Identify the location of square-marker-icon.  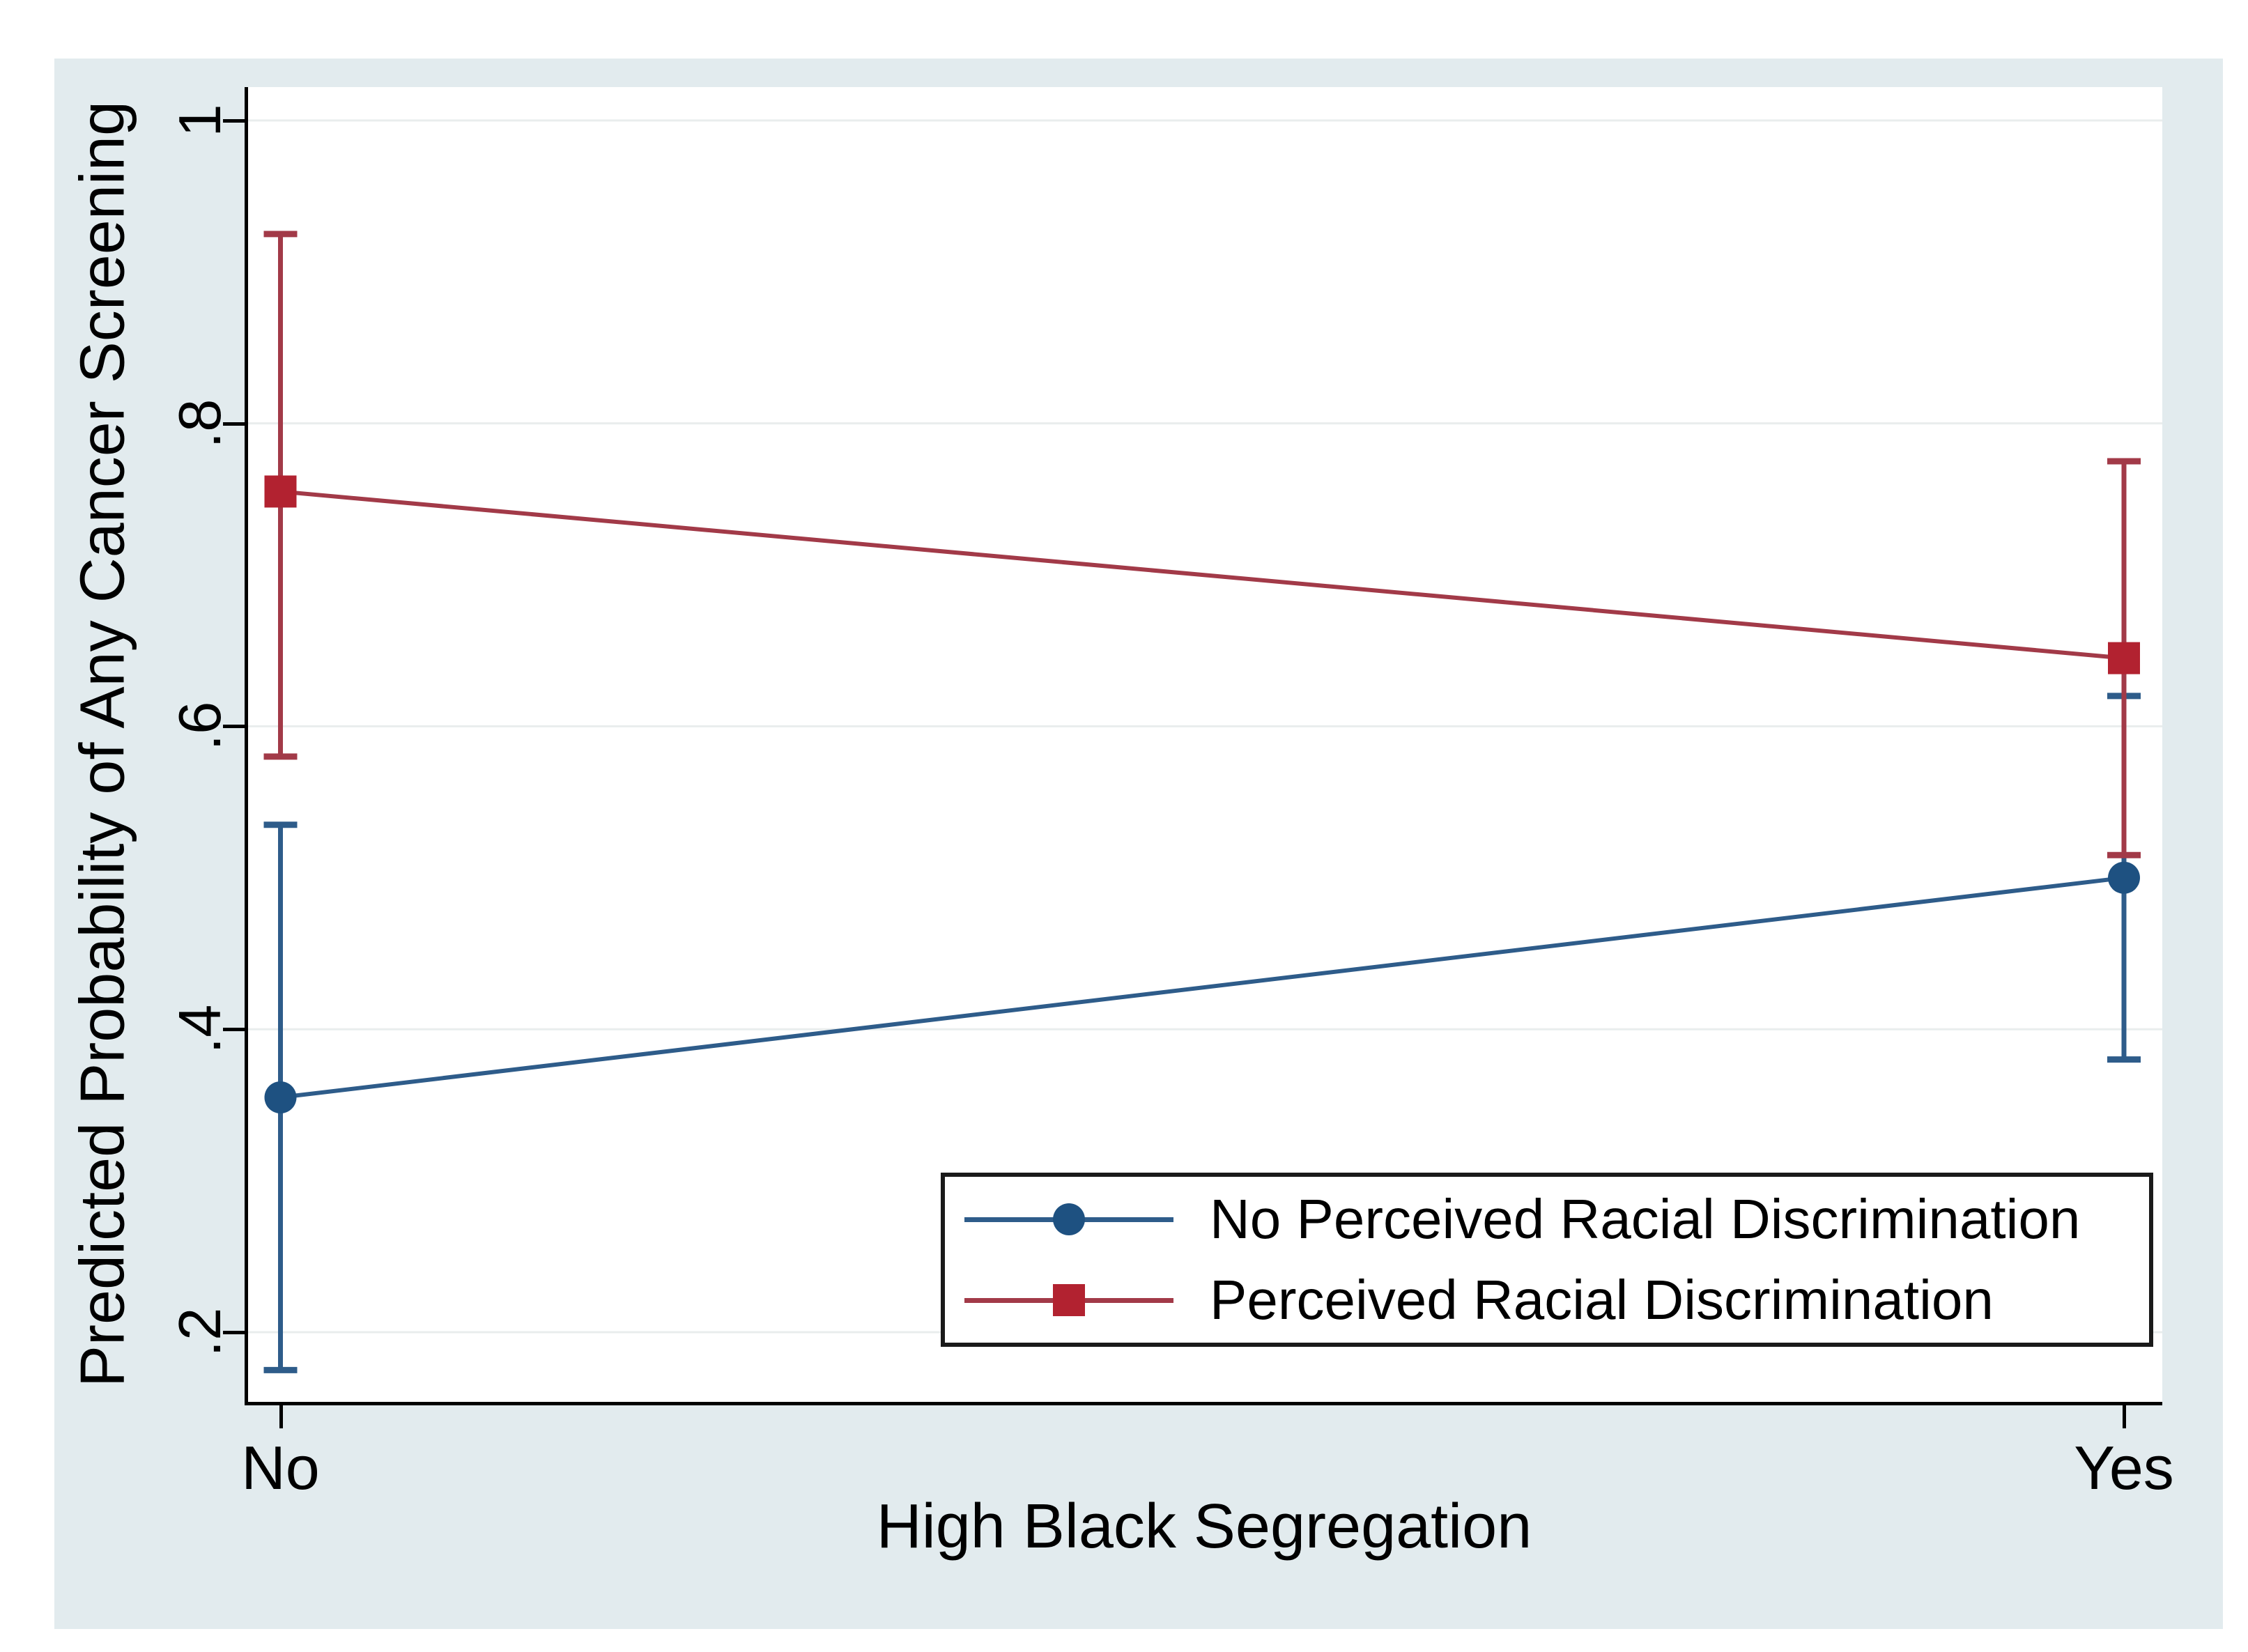
(1069, 1300).